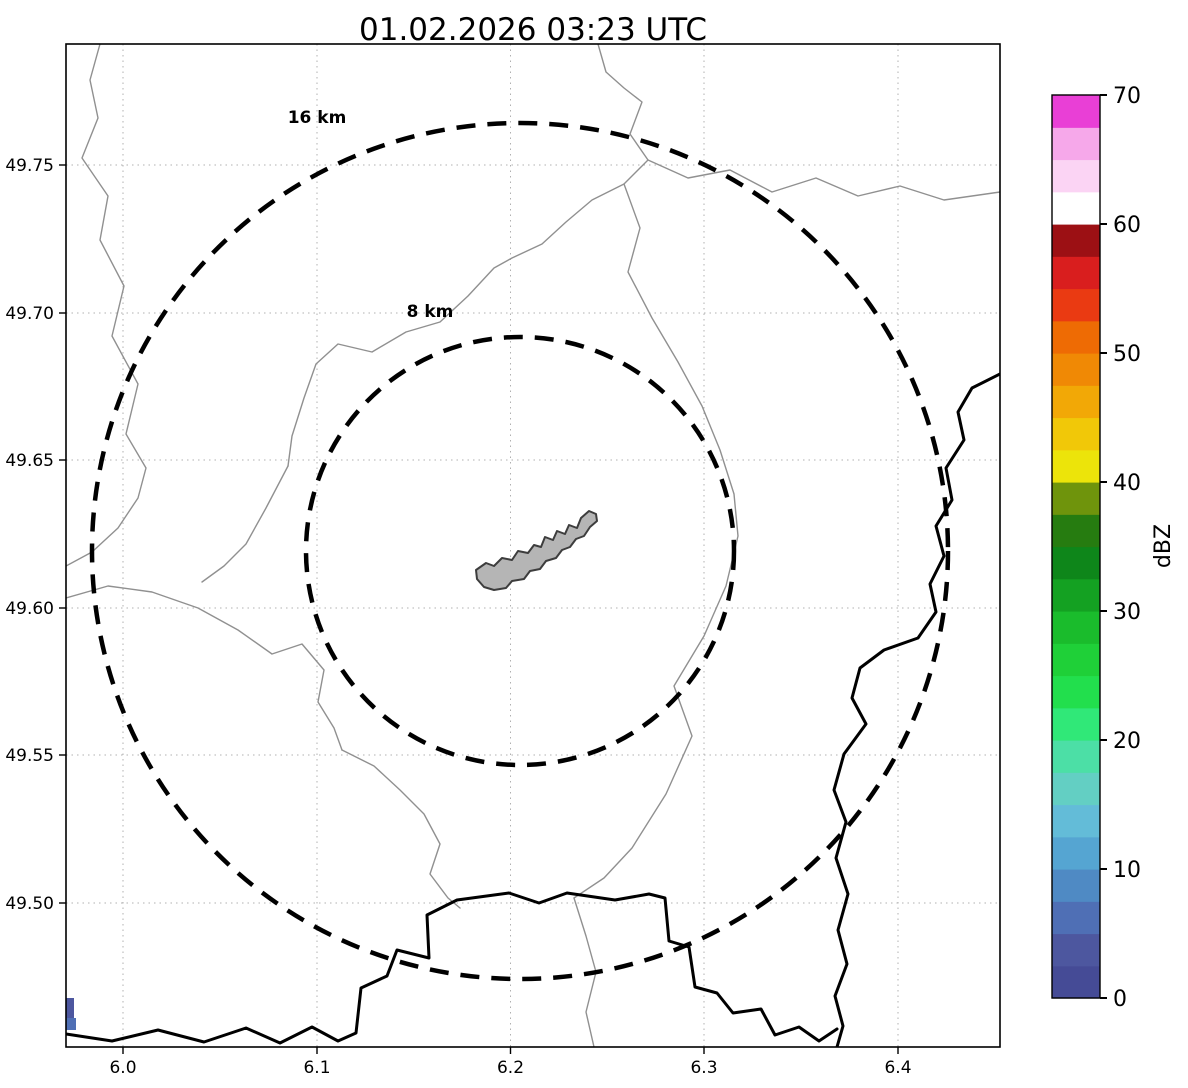  Describe the element at coordinates (897, 1068) in the screenshot. I see `x-tick-label: 6.4` at that location.